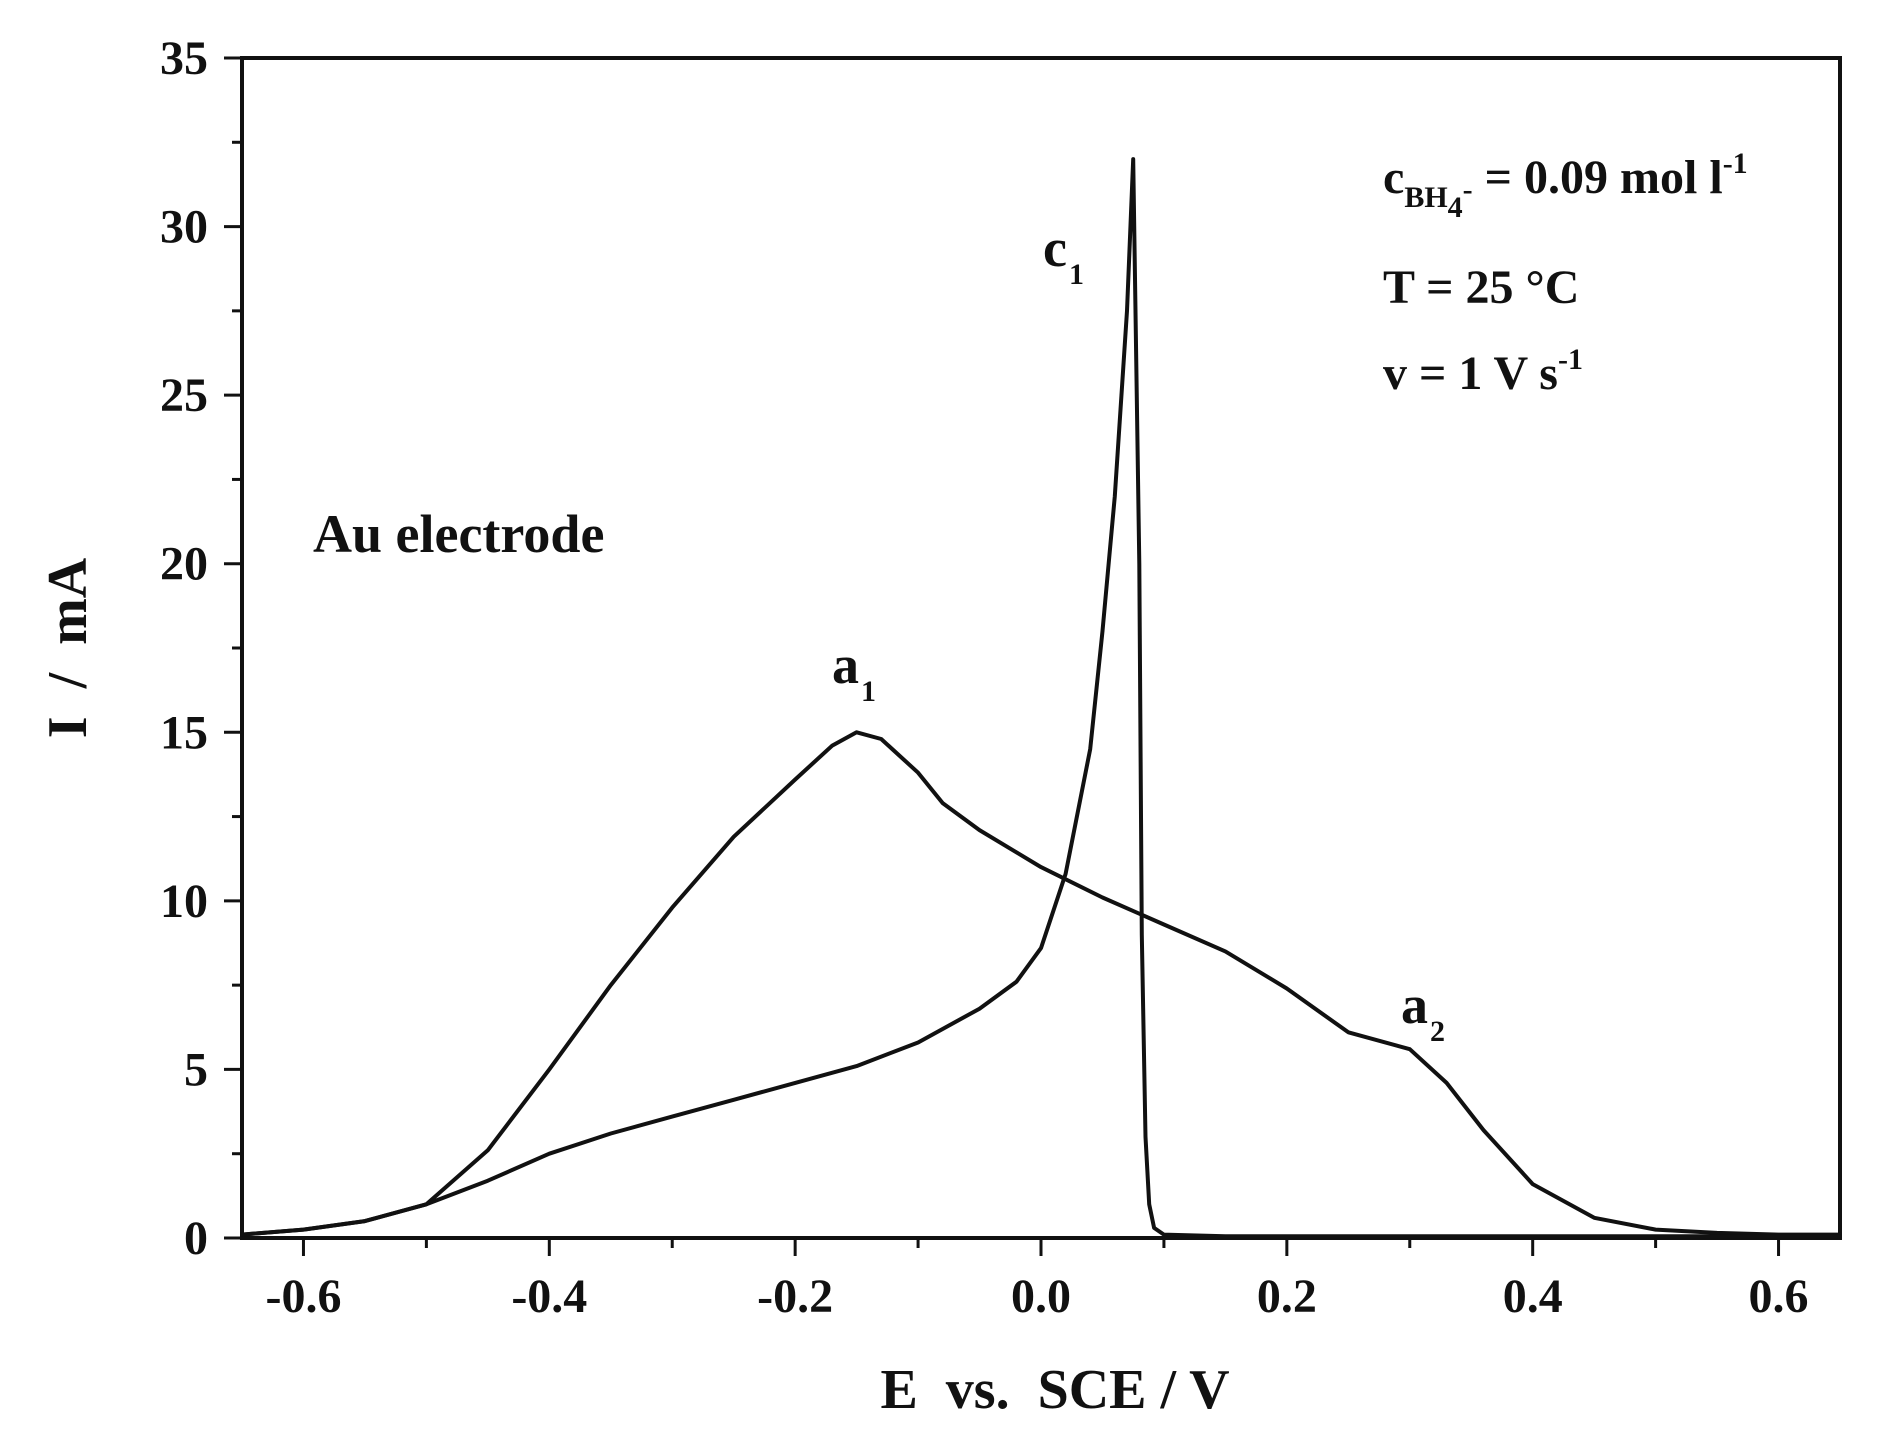  What do you see at coordinates (1570, 359) in the screenshot?
I see `scan-rate-exponent: -1` at bounding box center [1570, 359].